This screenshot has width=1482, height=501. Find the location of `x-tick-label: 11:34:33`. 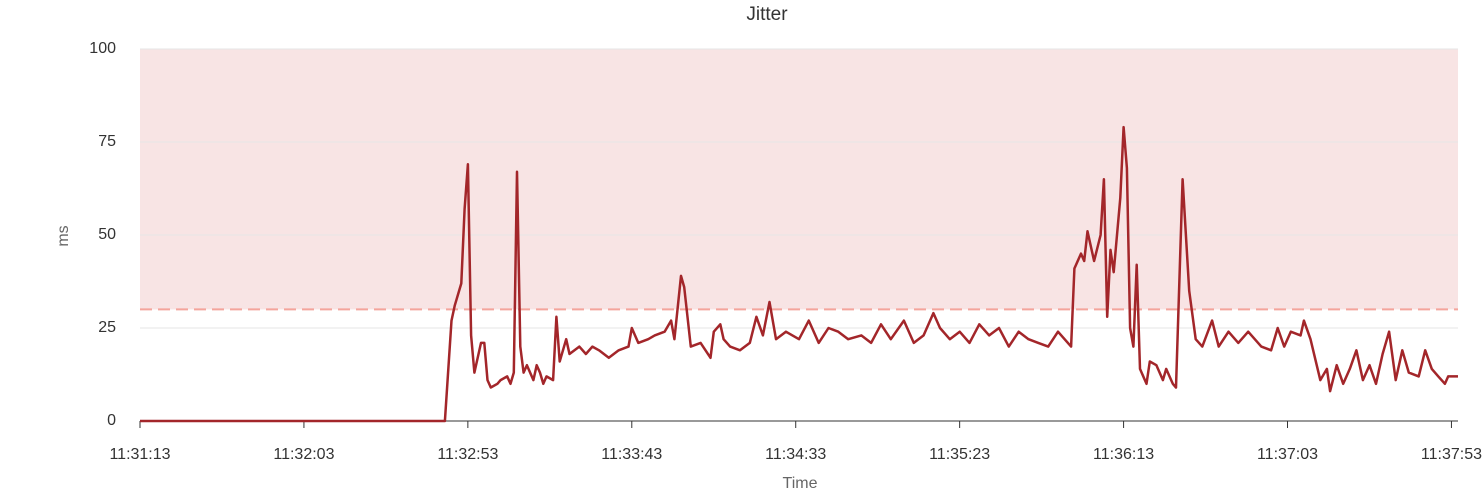

x-tick-label: 11:34:33 is located at coordinates (795, 454).